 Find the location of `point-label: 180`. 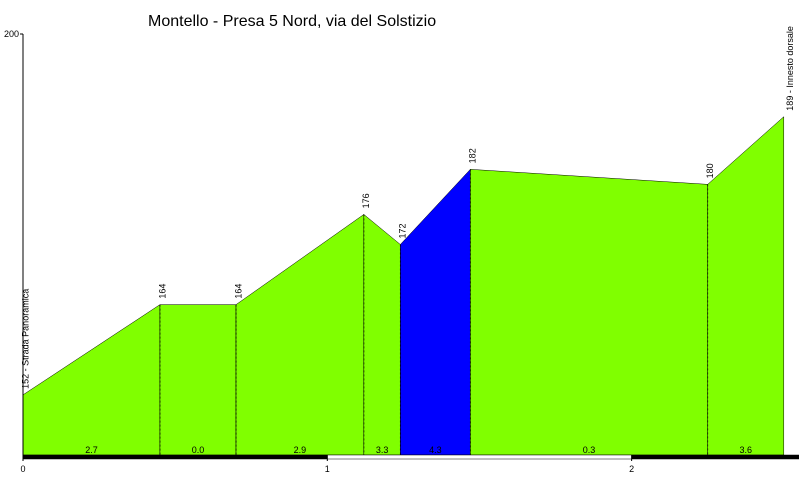

point-label: 180 is located at coordinates (710, 170).